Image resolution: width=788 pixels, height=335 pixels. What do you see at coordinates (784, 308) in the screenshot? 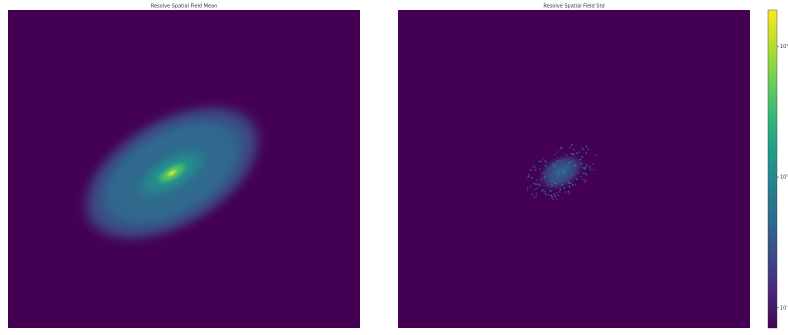
I see `tick-label: 10⁻¹` at bounding box center [784, 308].